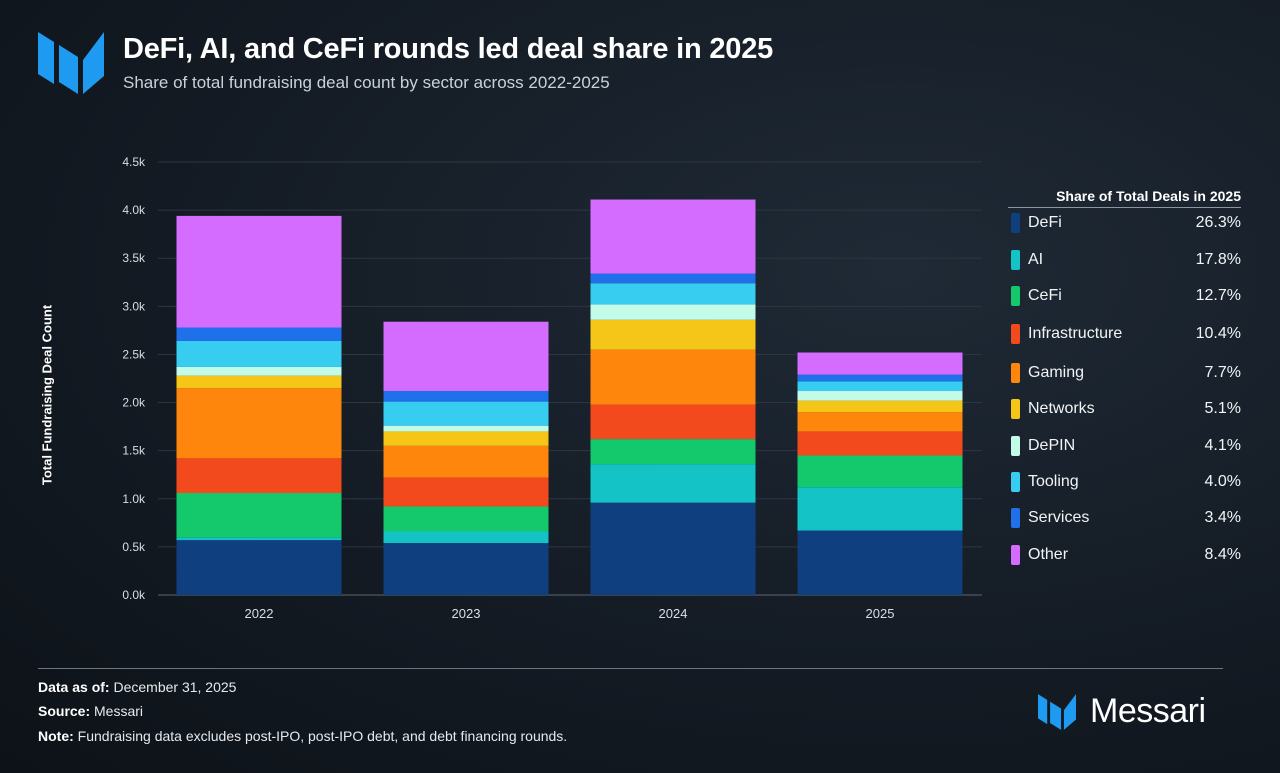  Describe the element at coordinates (1036, 259) in the screenshot. I see `legend-label: AI` at that location.